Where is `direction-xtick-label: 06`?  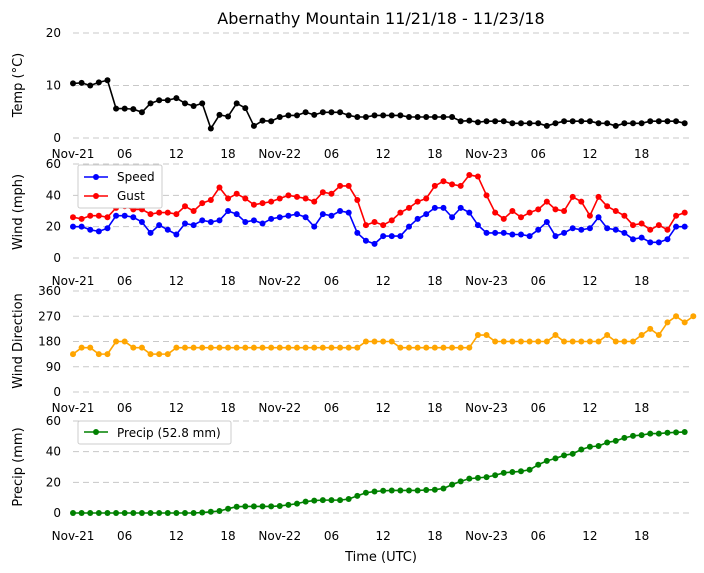 direction-xtick-label: 06 is located at coordinates (124, 408).